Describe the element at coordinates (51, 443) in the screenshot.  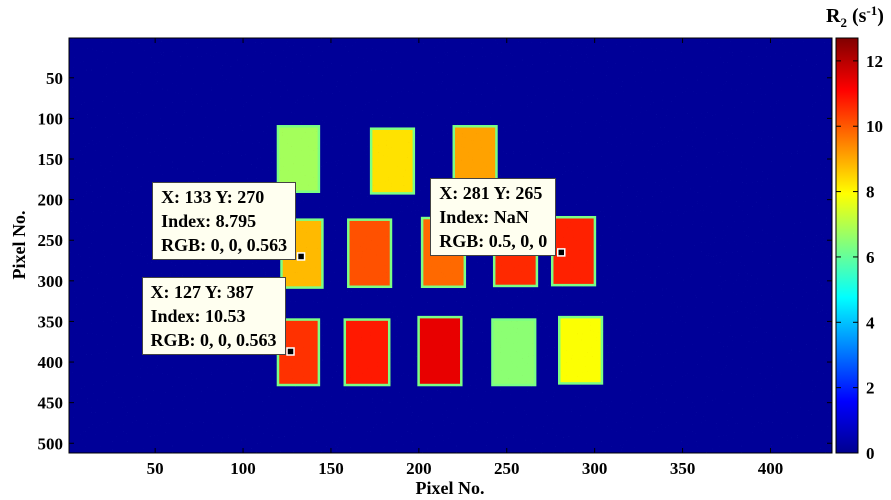
I see `y-tick-label: 500` at that location.